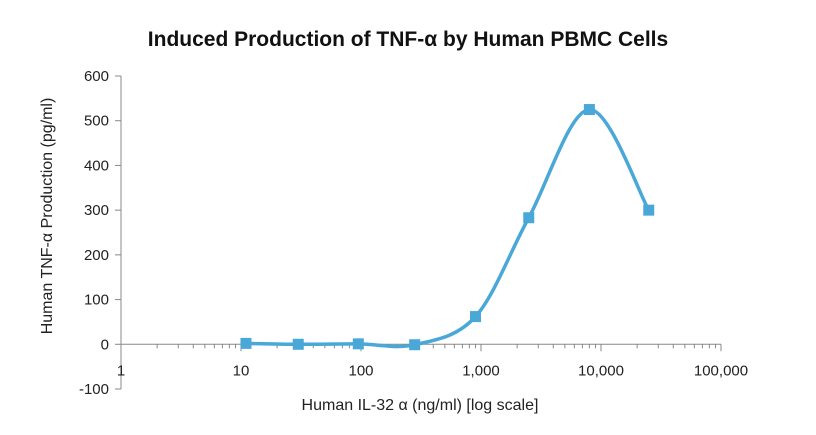 The width and height of the screenshot is (816, 435). What do you see at coordinates (601, 370) in the screenshot?
I see `x-tick-label: 10,000` at bounding box center [601, 370].